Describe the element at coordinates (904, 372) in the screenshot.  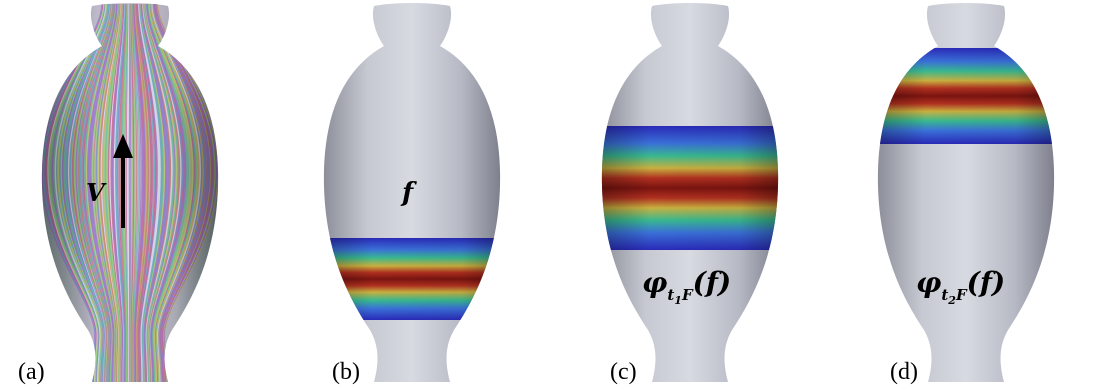
I see `caption-d: (d)` at that location.